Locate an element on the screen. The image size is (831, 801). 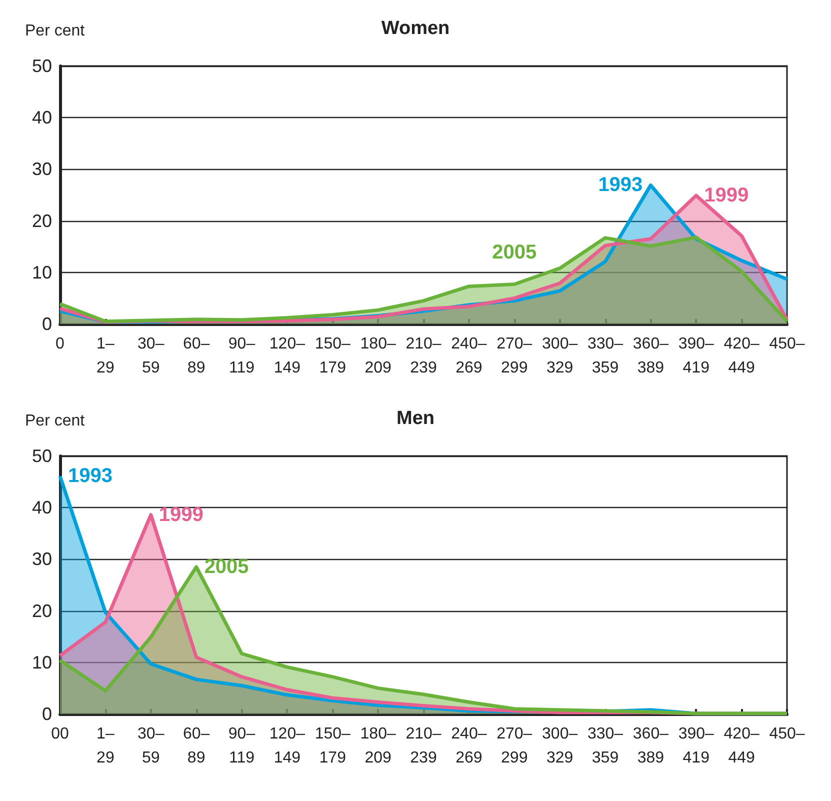
x-tick-label: 00 is located at coordinates (60, 734).